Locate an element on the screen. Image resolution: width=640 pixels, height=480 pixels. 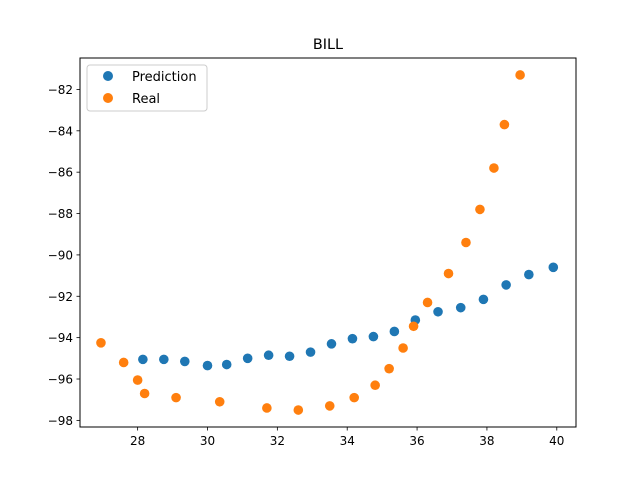
legend-label-prediction: Prediction is located at coordinates (164, 77).